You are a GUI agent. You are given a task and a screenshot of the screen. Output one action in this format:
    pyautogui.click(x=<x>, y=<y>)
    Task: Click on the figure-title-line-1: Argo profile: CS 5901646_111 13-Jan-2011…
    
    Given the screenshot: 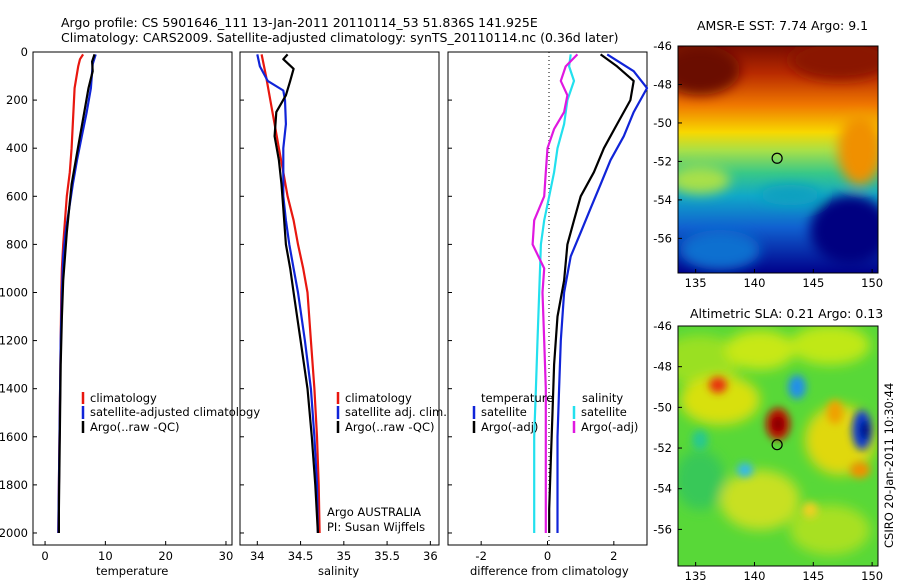 What is the action you would take?
    pyautogui.click(x=299, y=22)
    